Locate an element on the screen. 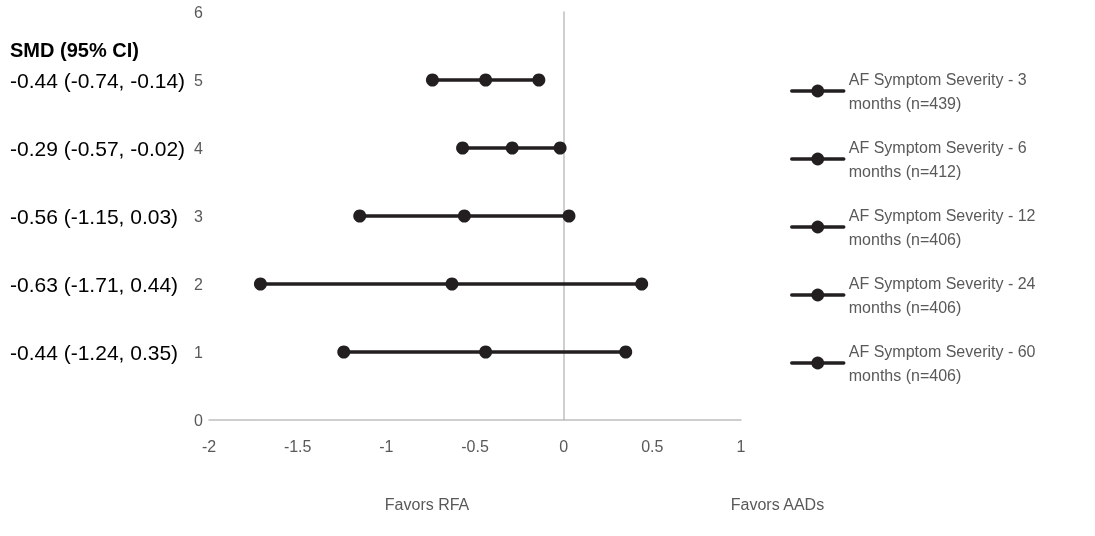  text: -0.56 (-1.15, 0.03) is located at coordinates (94, 216).